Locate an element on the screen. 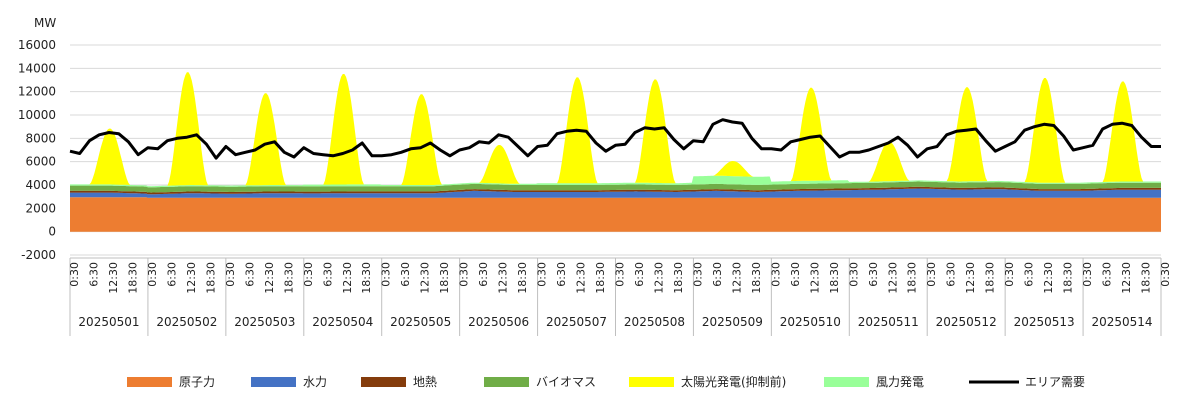  x-date-label: 20250504 is located at coordinates (342, 322).